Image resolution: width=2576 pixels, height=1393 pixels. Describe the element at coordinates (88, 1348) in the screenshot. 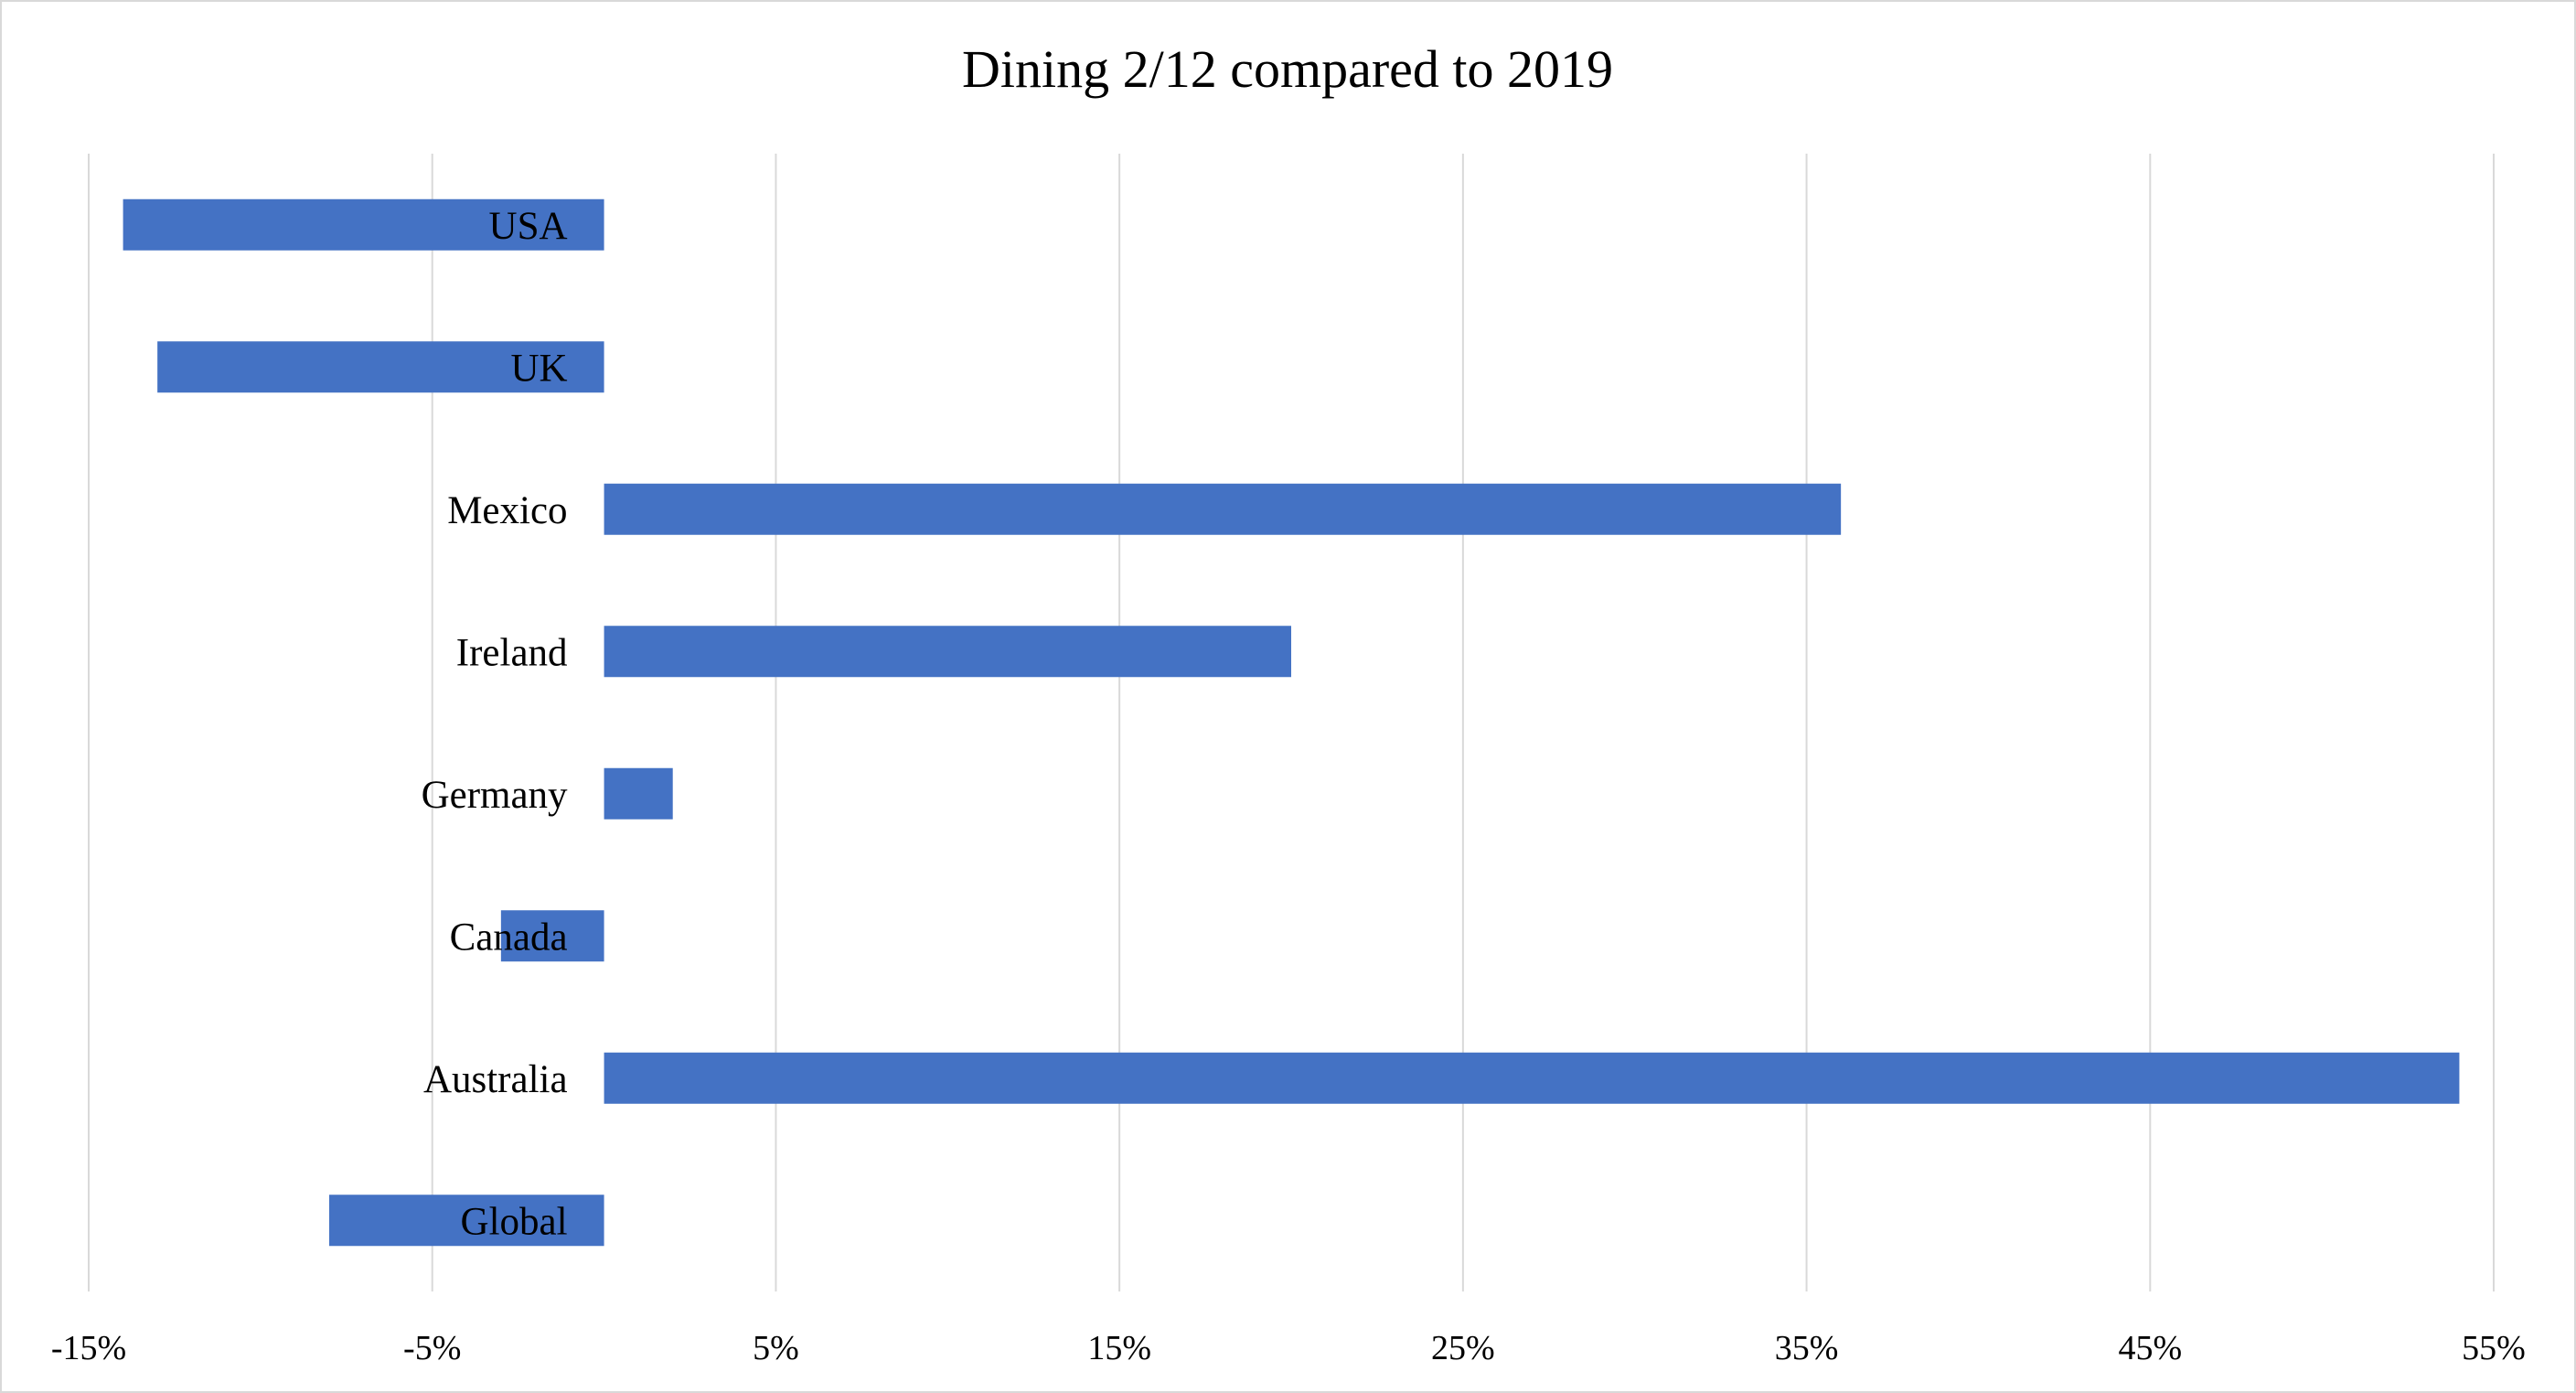

I see `x-tick-label: -15%` at that location.